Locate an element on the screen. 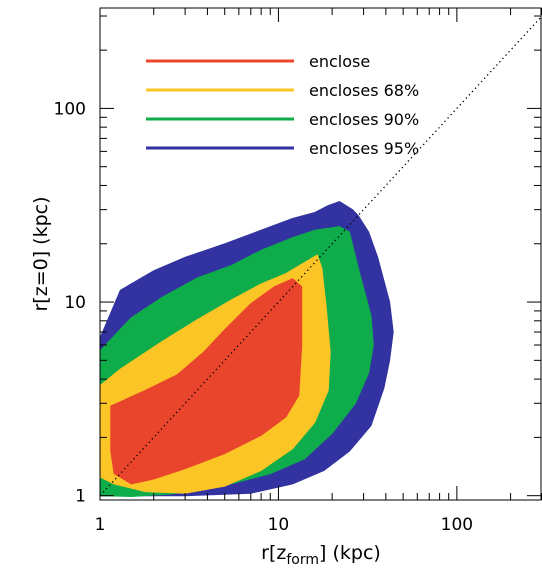  legend-label: enclose is located at coordinates (339, 61).